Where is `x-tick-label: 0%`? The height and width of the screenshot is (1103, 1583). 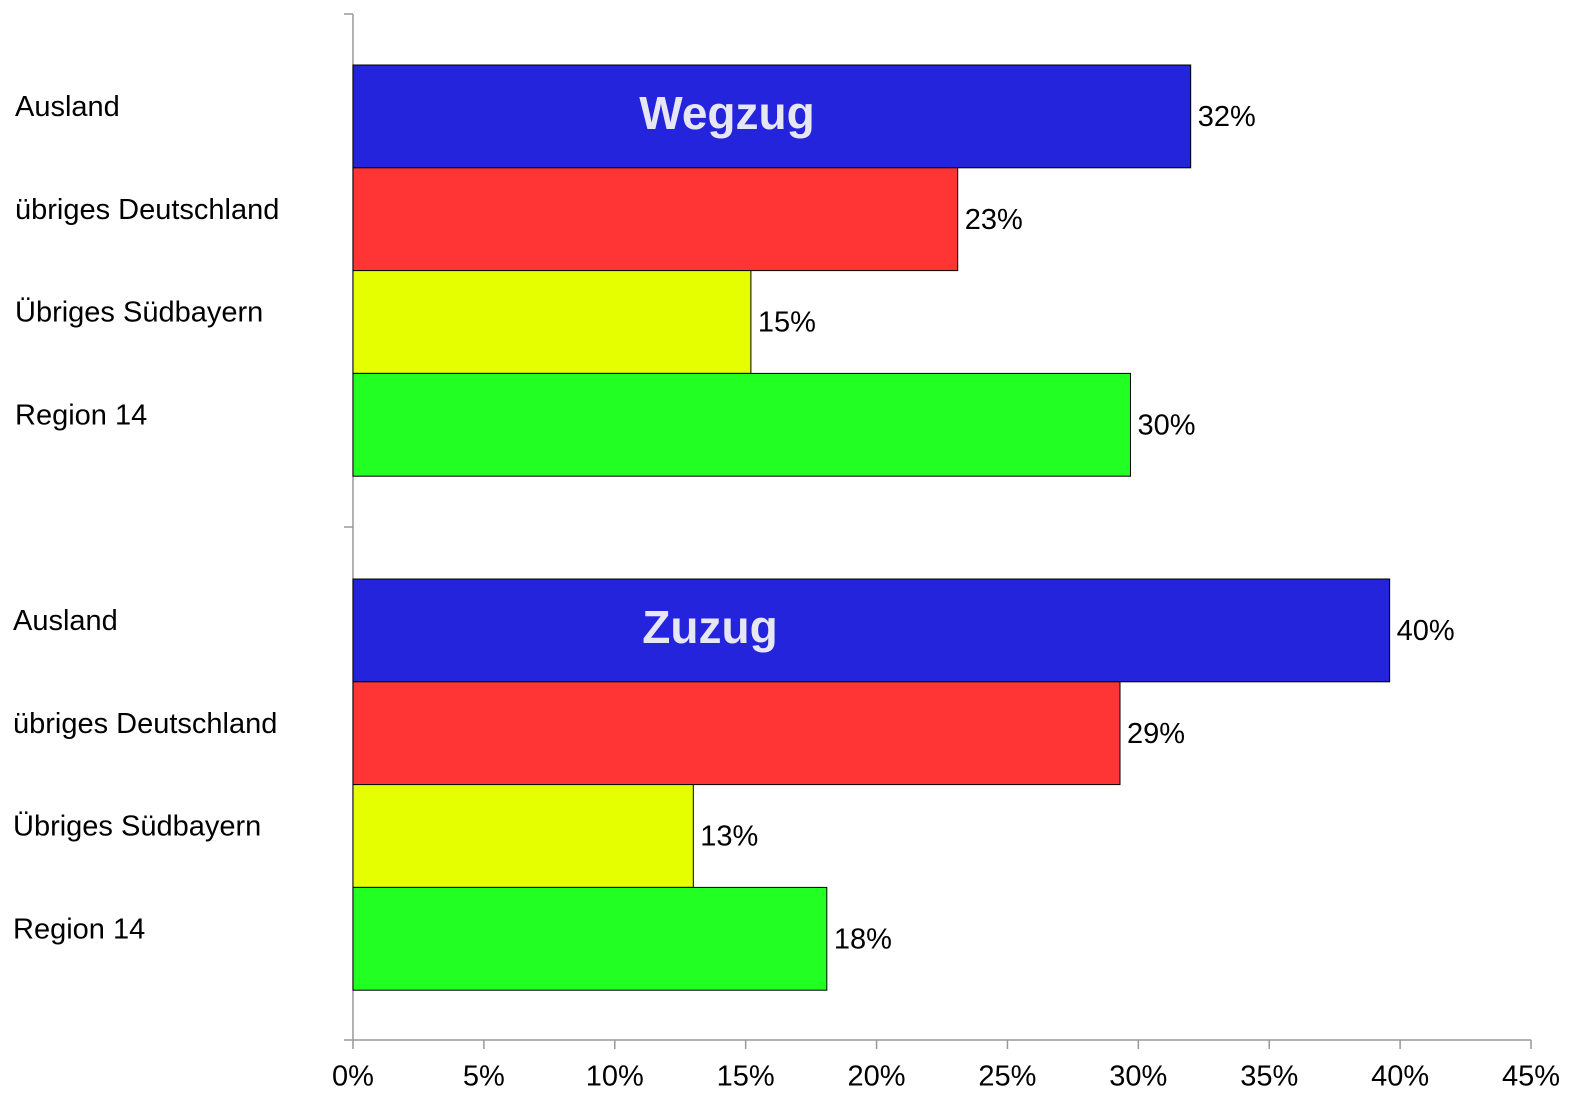 x-tick-label: 0% is located at coordinates (353, 1077).